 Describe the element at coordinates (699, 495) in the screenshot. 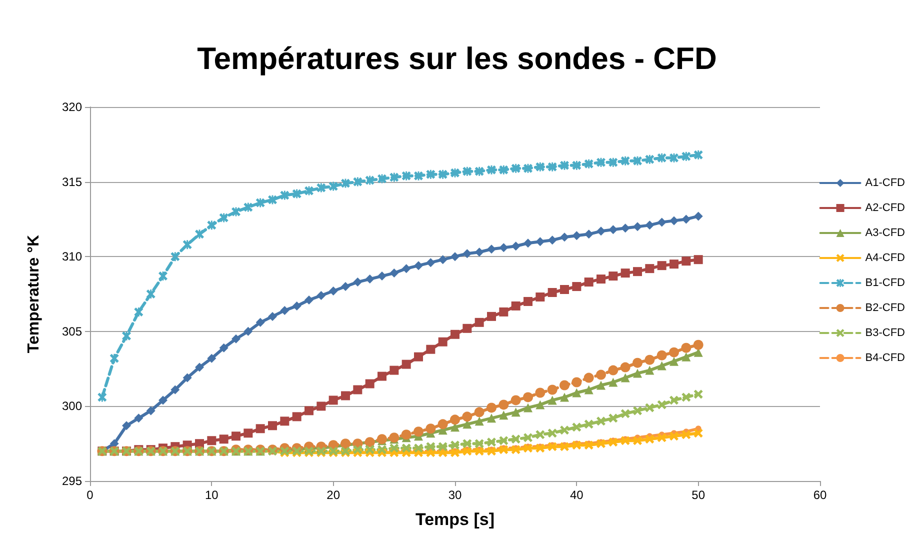

I see `x-tick-label: 50` at that location.